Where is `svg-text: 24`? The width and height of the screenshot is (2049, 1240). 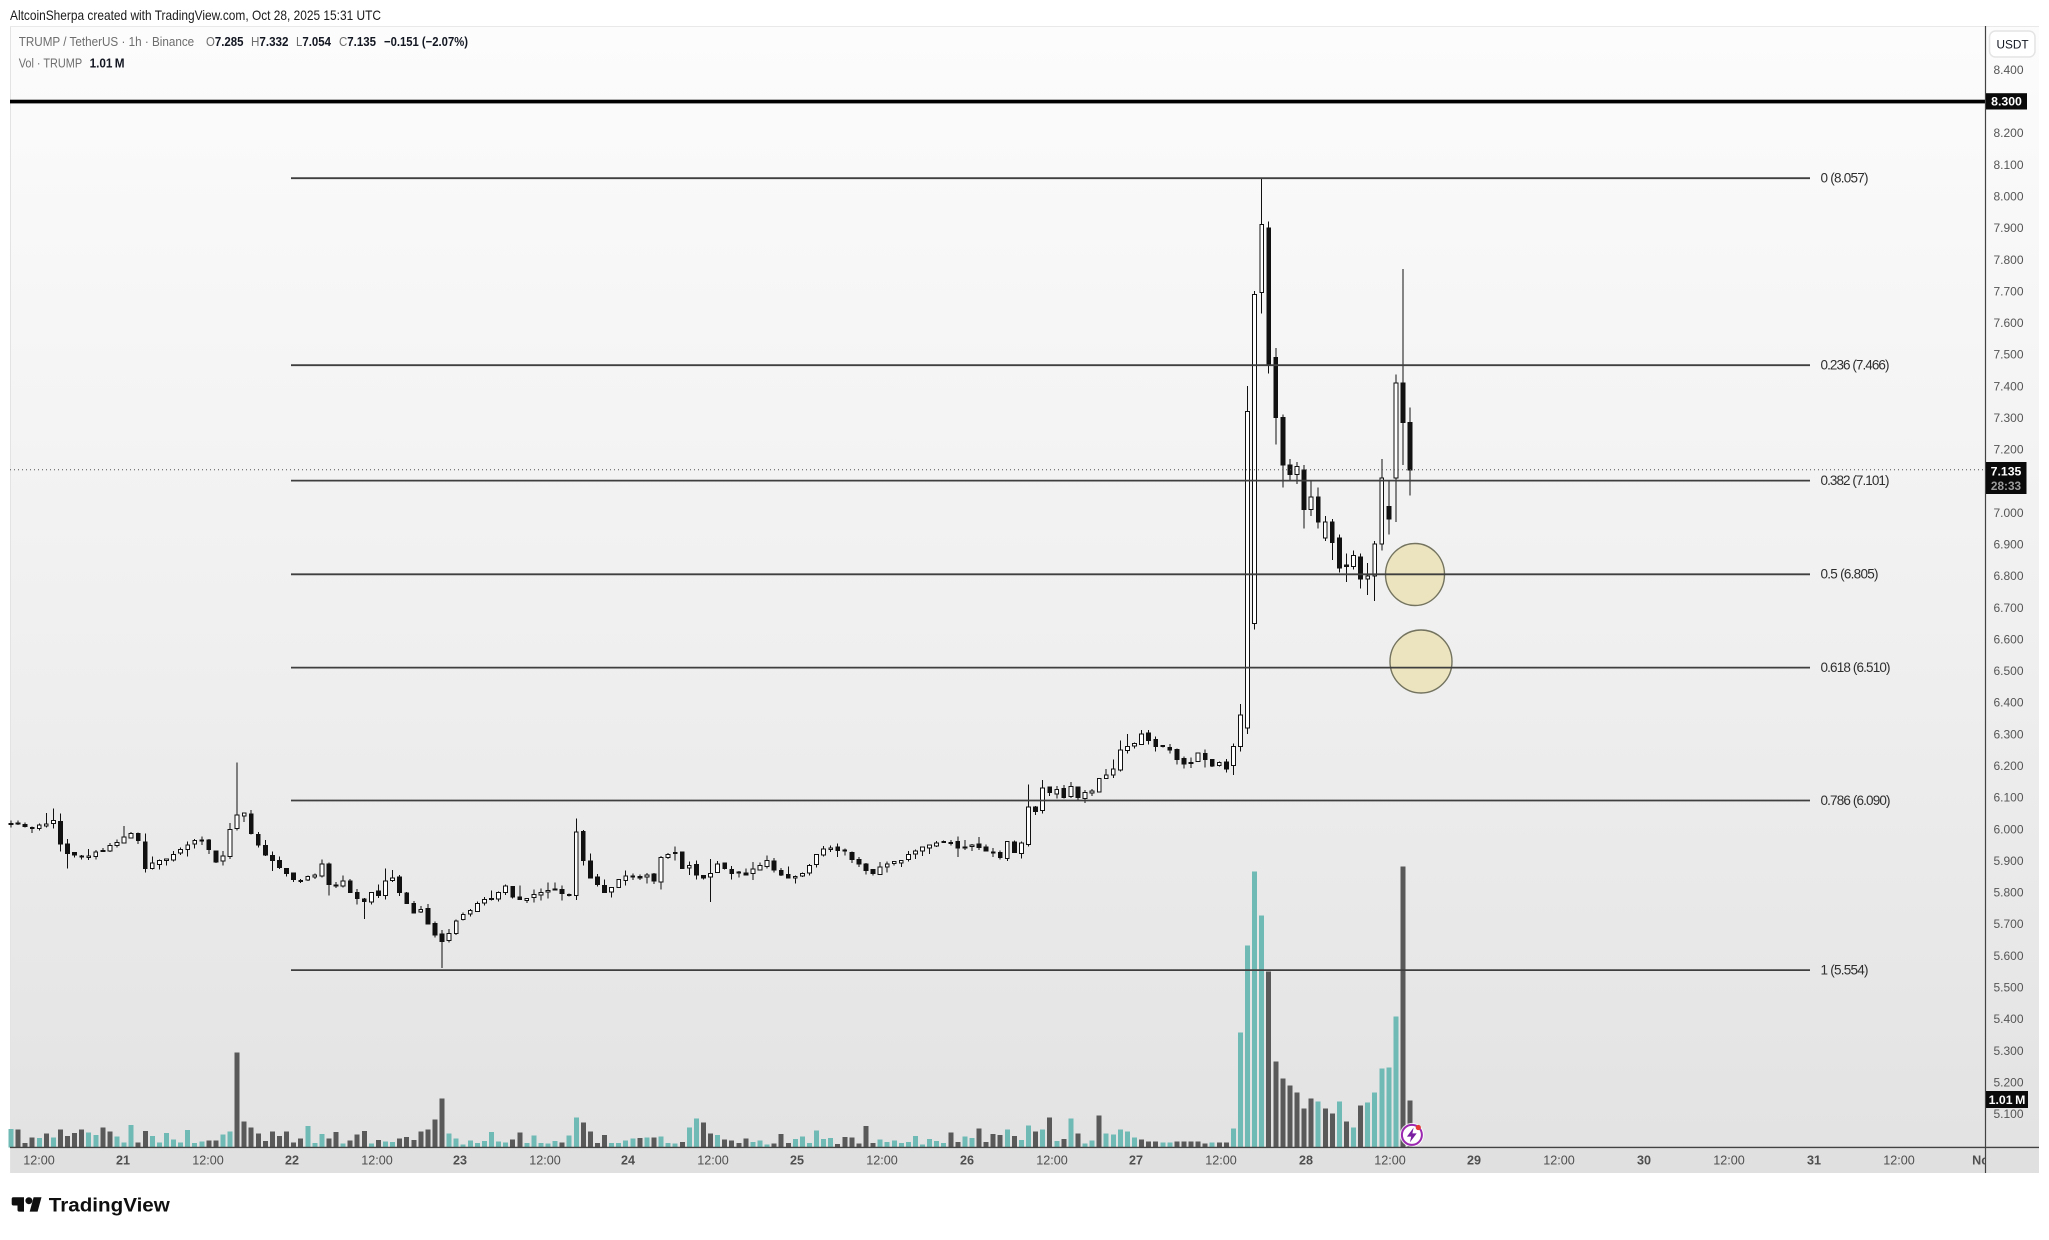
svg-text: 24 is located at coordinates (628, 1161).